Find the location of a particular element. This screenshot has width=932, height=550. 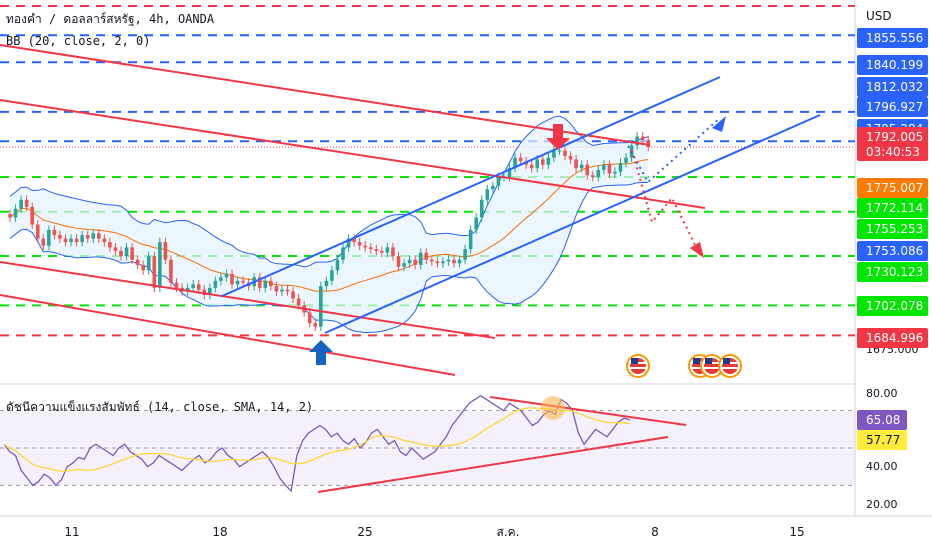

rsi-highlight is located at coordinates (553, 408).